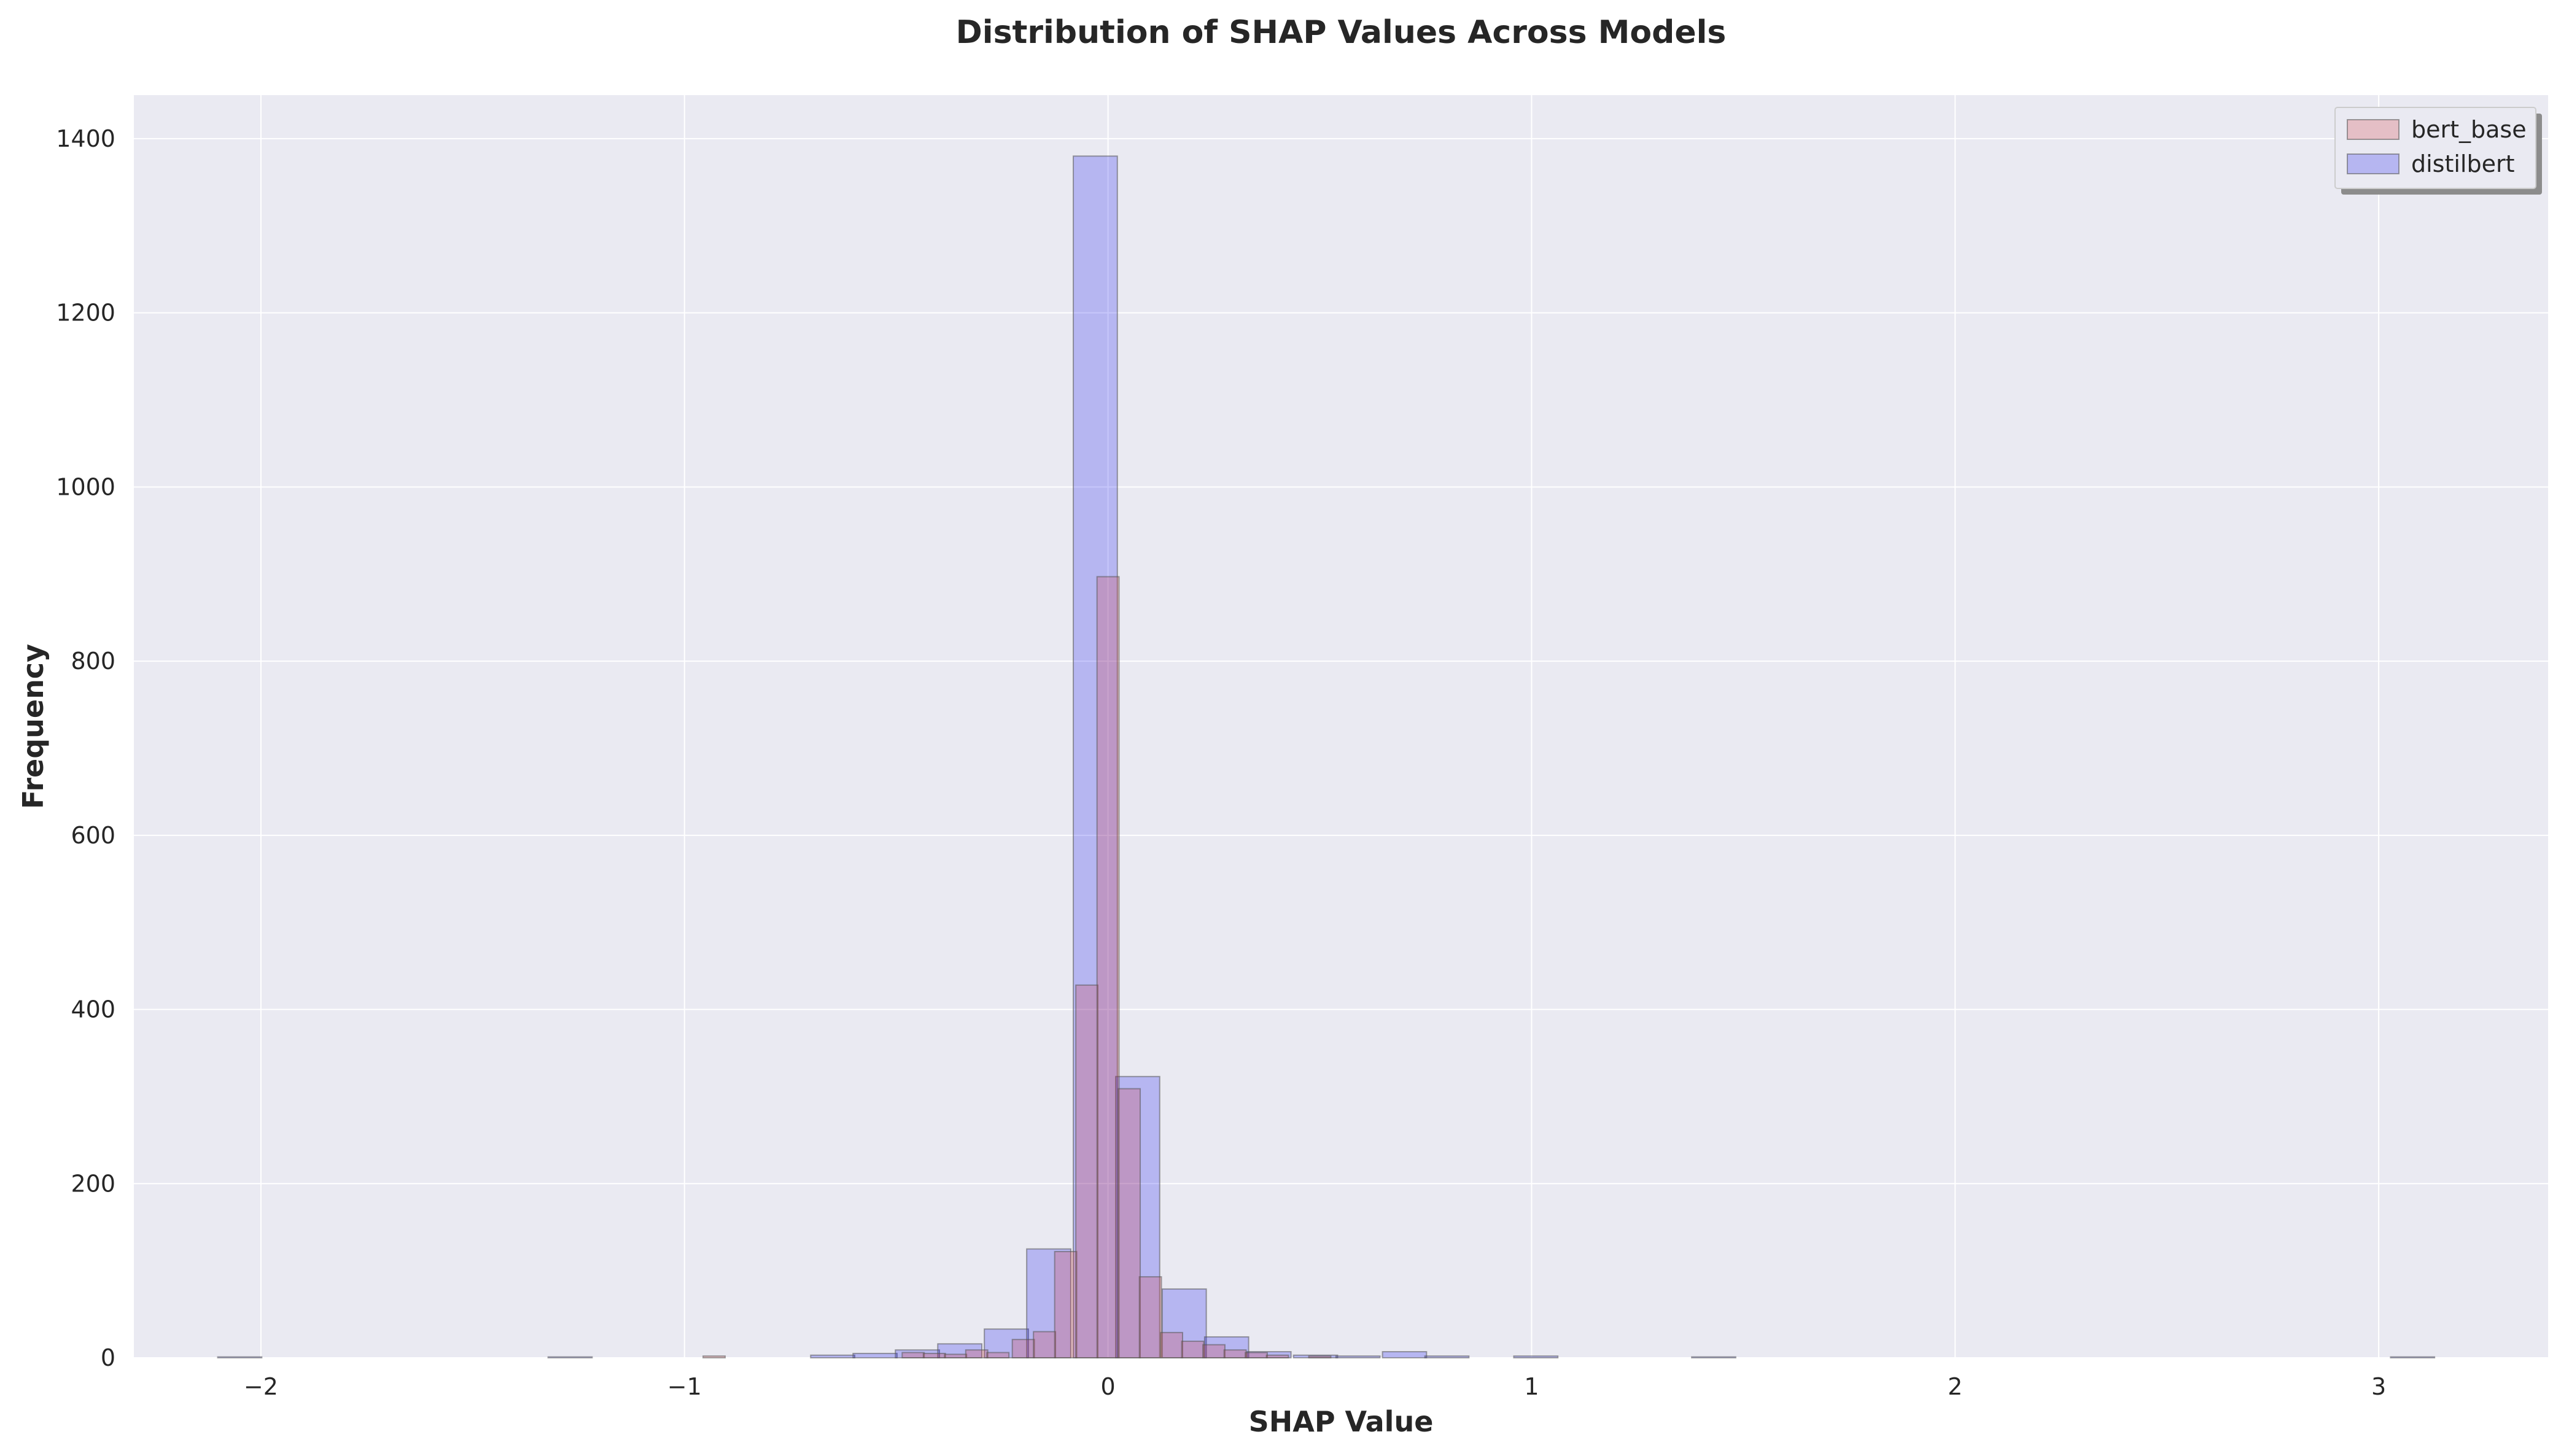  I want to click on legend-swatch-distilbert, so click(2373, 163).